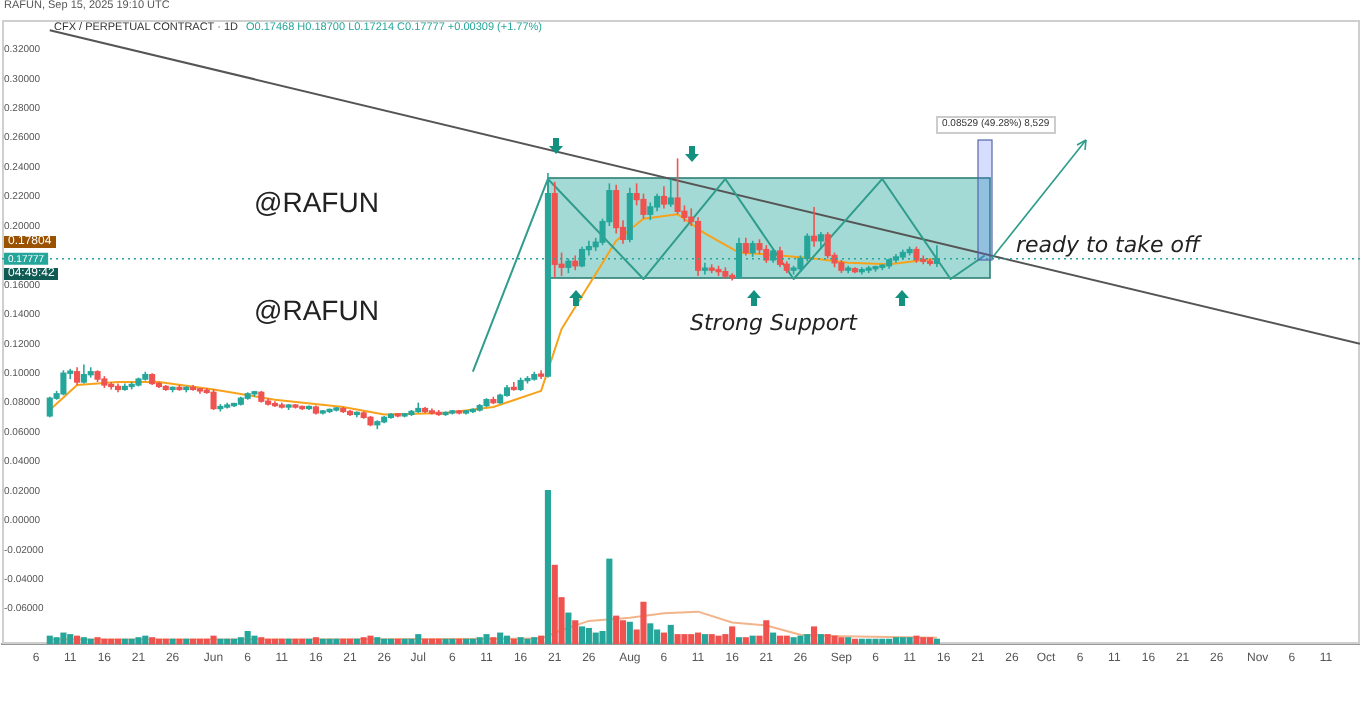 This screenshot has height=710, width=1360. Describe the element at coordinates (773, 323) in the screenshot. I see `annotation: Strong Support` at that location.